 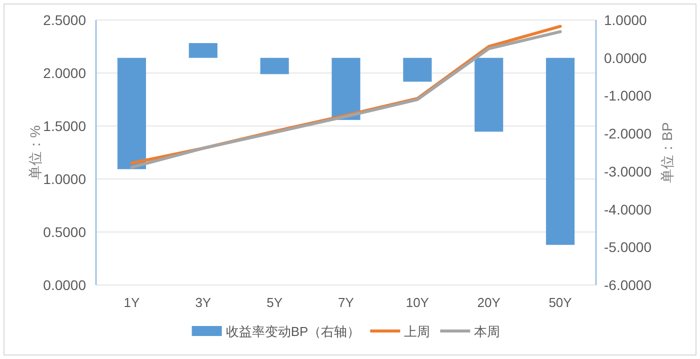 What do you see at coordinates (667, 152) in the screenshot?
I see `y2-axis-title: 单位：BP` at bounding box center [667, 152].